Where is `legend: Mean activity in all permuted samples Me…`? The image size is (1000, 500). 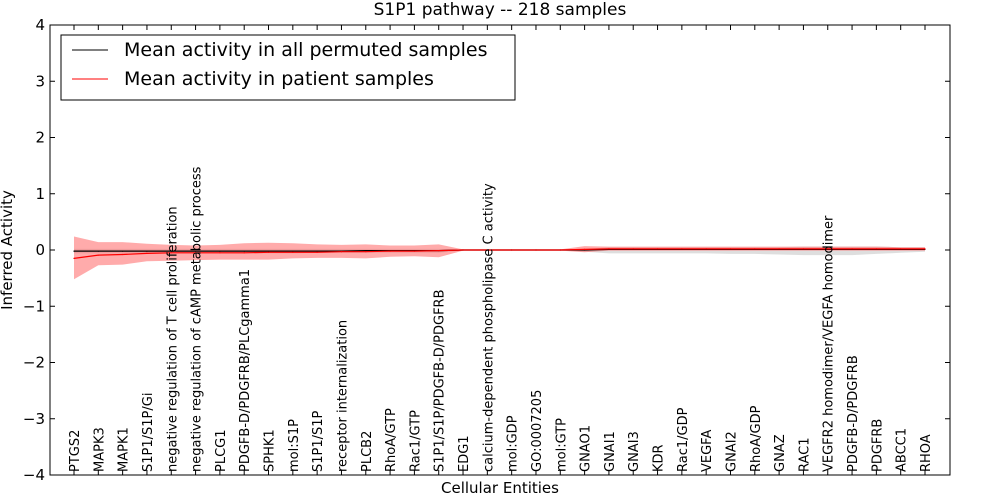
legend: Mean activity in all permuted samples Me… is located at coordinates (288, 67).